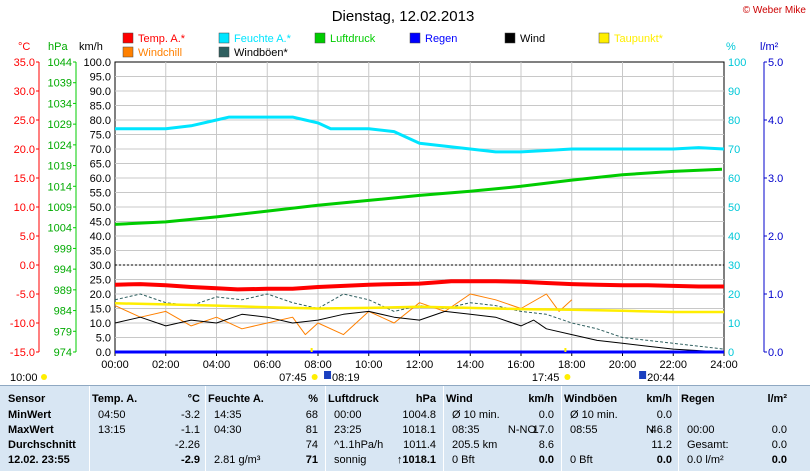  I want to click on temp-tick-label: 15.0, so click(24, 179).